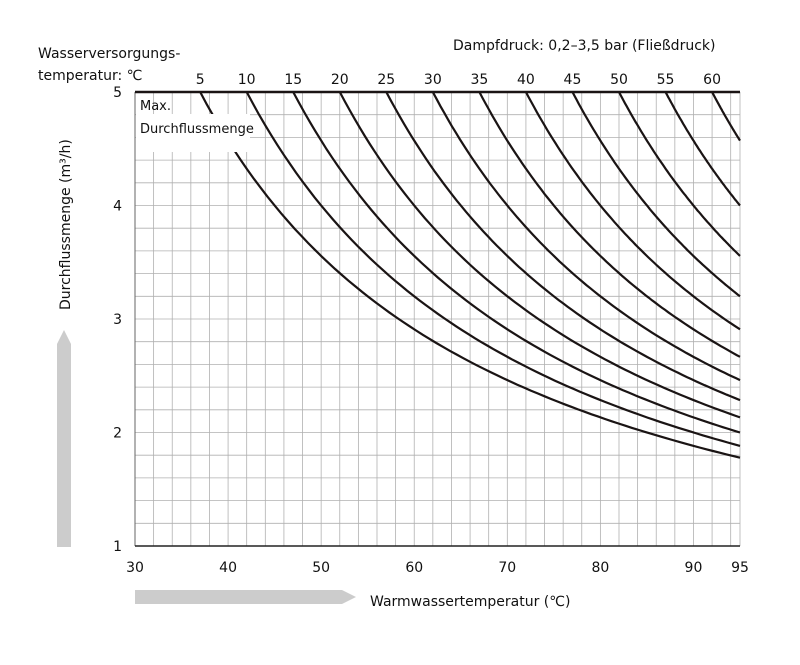 The width and height of the screenshot is (800, 665). Describe the element at coordinates (135, 568) in the screenshot. I see `x-tick-label: 30` at that location.